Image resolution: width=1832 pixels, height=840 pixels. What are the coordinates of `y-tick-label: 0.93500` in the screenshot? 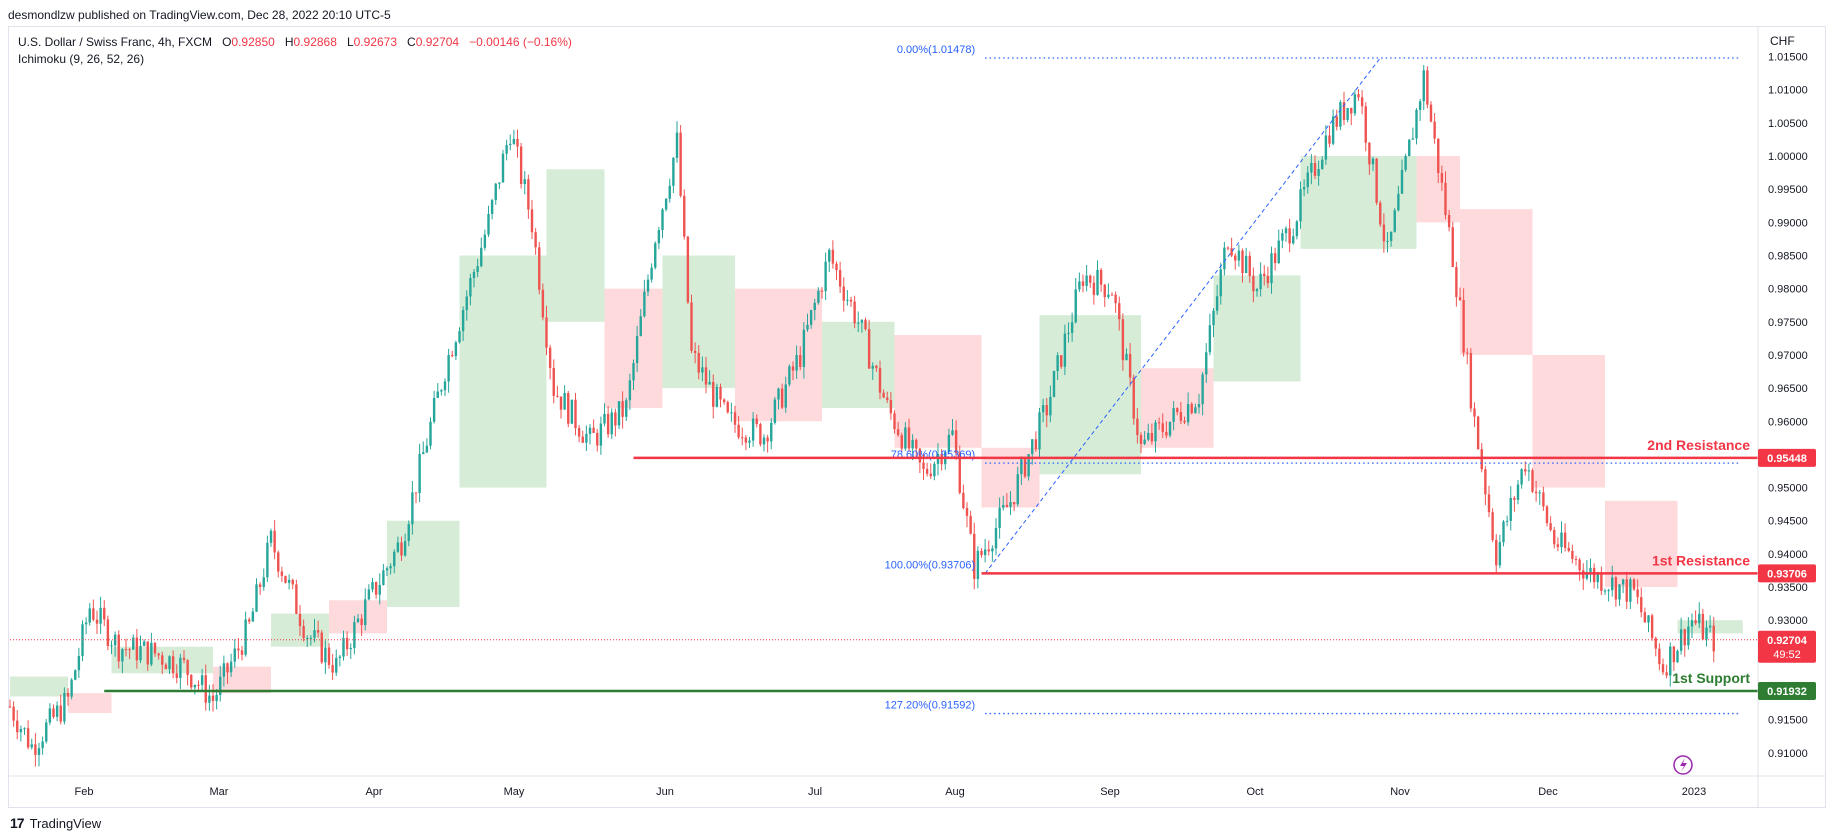 It's located at (1788, 588).